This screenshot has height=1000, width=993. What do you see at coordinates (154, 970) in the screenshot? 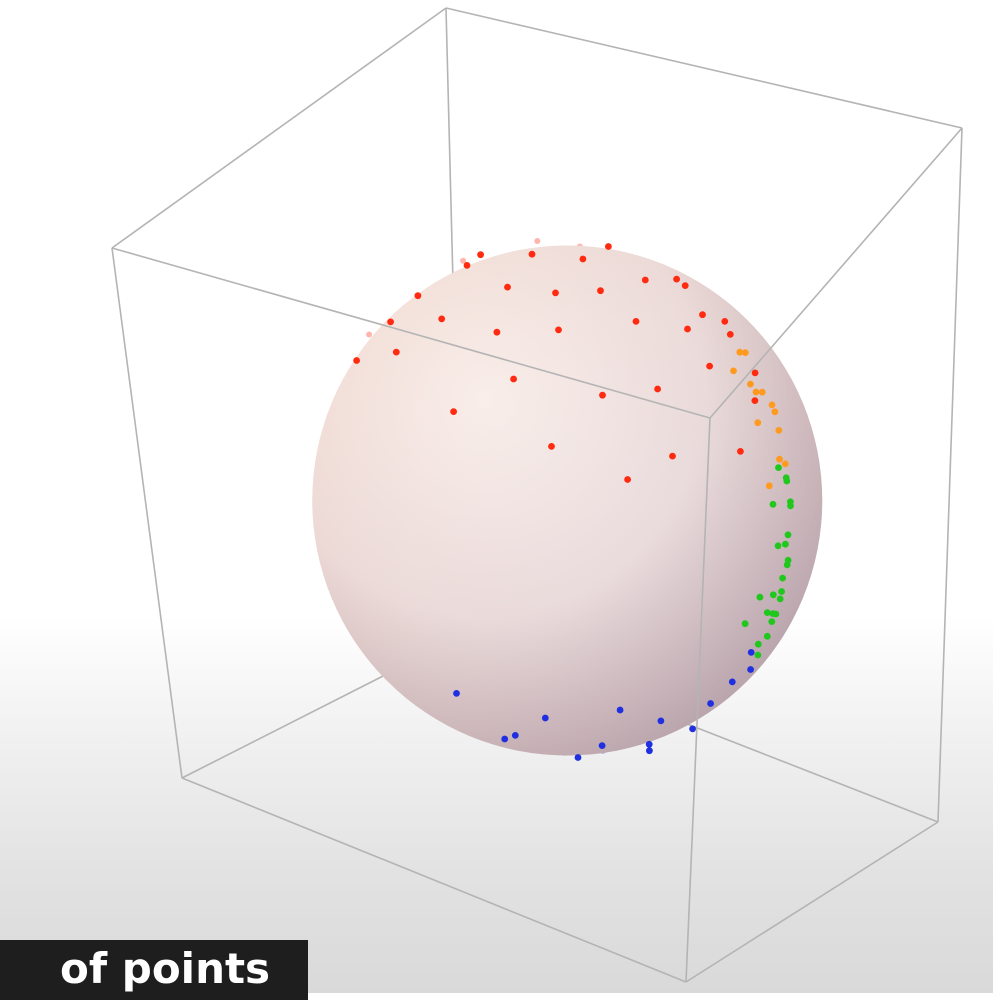
I see `video-caption: of points` at bounding box center [154, 970].